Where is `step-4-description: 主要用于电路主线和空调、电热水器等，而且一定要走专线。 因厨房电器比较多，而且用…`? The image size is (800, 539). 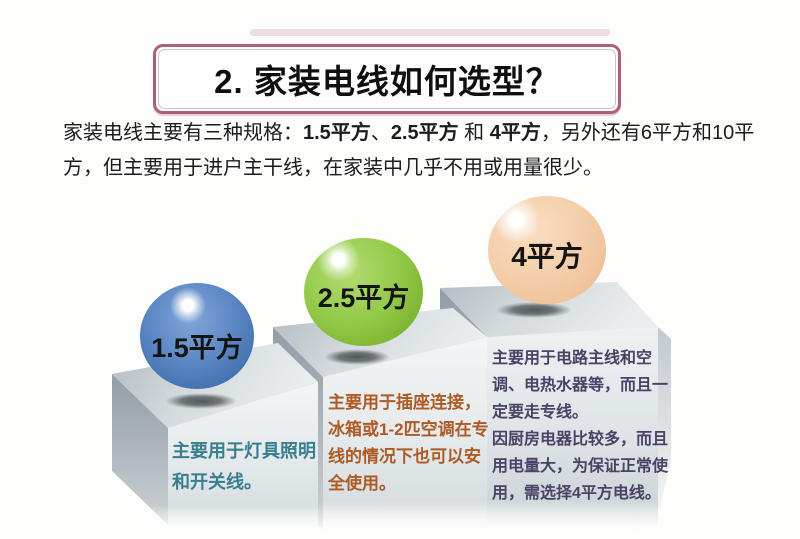
step-4-description: 主要用于电路主线和空调、电热水器等，而且一定要走专线。 因厨房电器比较多，而且用… is located at coordinates (584, 426).